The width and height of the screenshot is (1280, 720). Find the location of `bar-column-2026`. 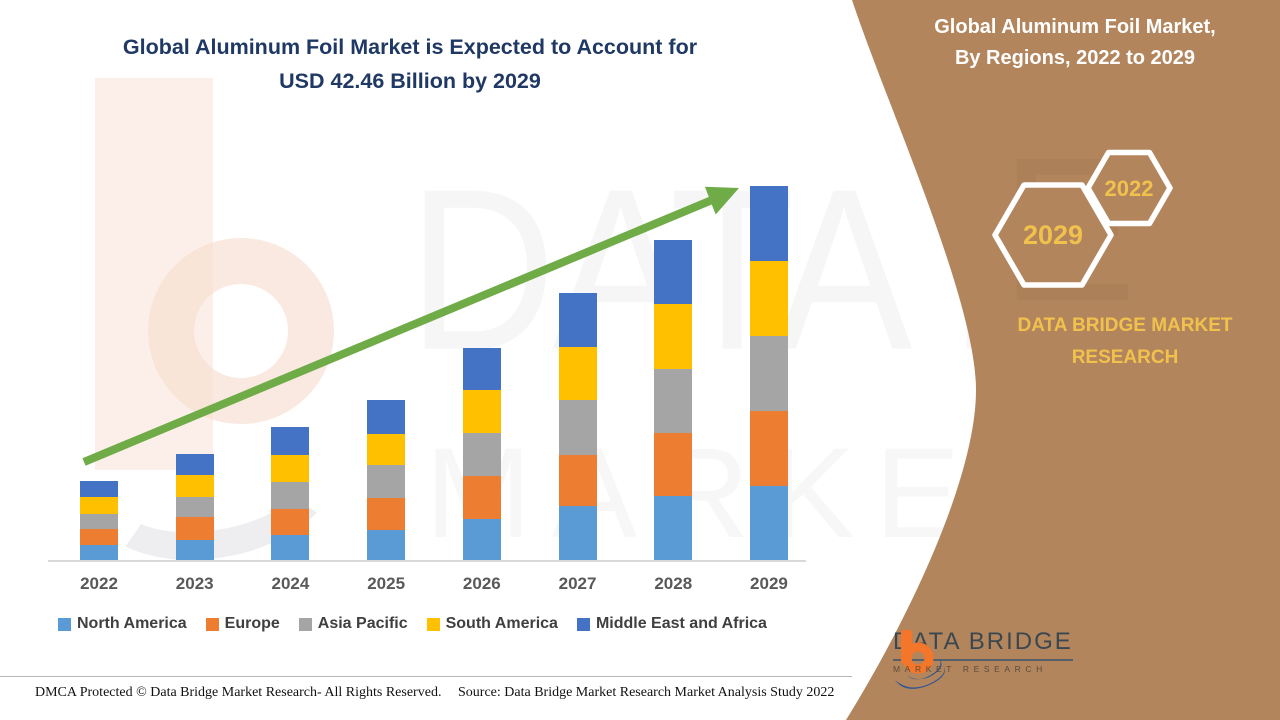

bar-column-2026 is located at coordinates (481, 454).